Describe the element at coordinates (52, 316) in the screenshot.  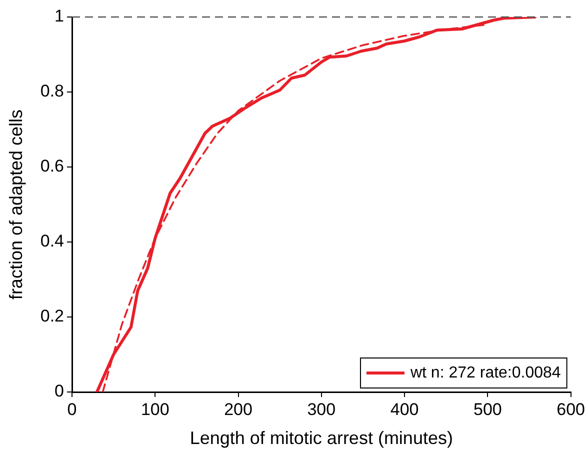
I see `y-tick-label: 0.2` at that location.